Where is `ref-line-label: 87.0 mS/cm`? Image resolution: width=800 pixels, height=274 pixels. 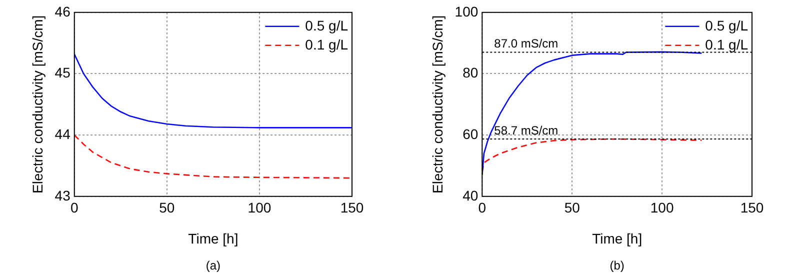 ref-line-label: 87.0 mS/cm is located at coordinates (526, 43).